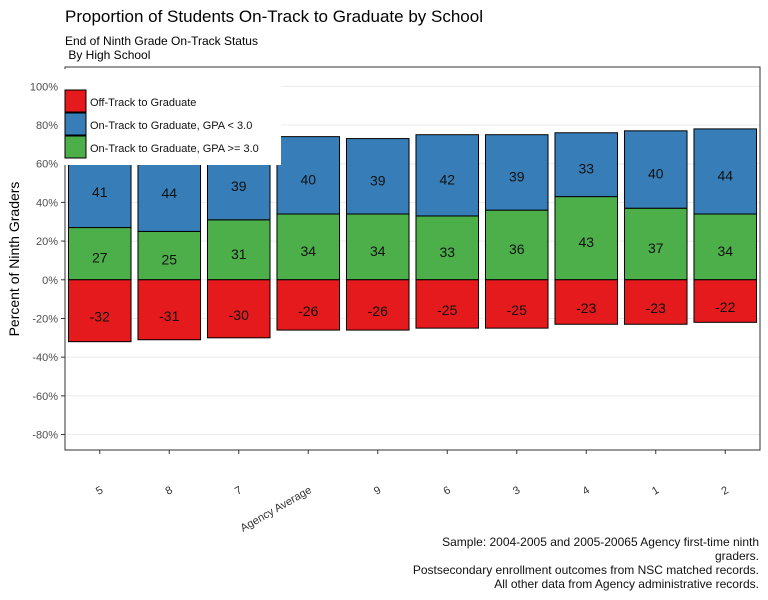  What do you see at coordinates (14, 259) in the screenshot?
I see `y-axis-label: Percent of Ninth Graders` at bounding box center [14, 259].